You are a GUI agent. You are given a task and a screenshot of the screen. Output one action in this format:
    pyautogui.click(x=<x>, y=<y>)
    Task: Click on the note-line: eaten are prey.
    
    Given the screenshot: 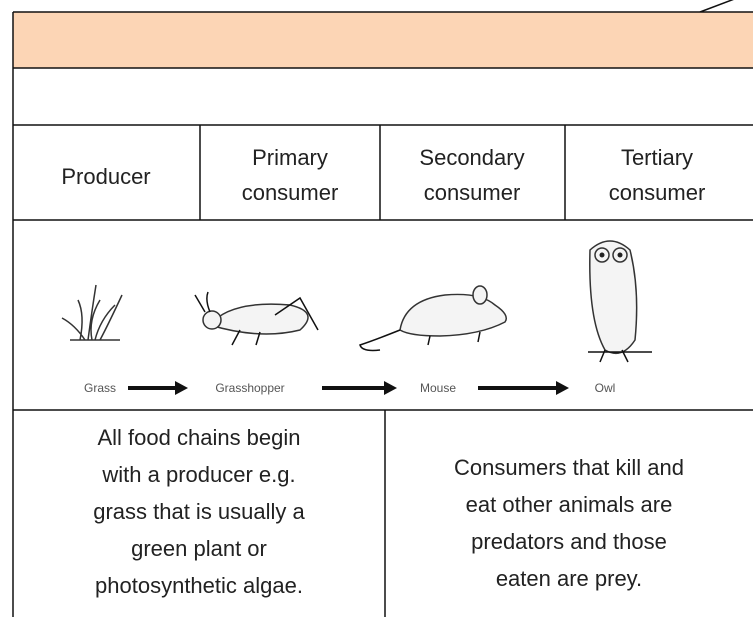 What is the action you would take?
    pyautogui.click(x=569, y=578)
    